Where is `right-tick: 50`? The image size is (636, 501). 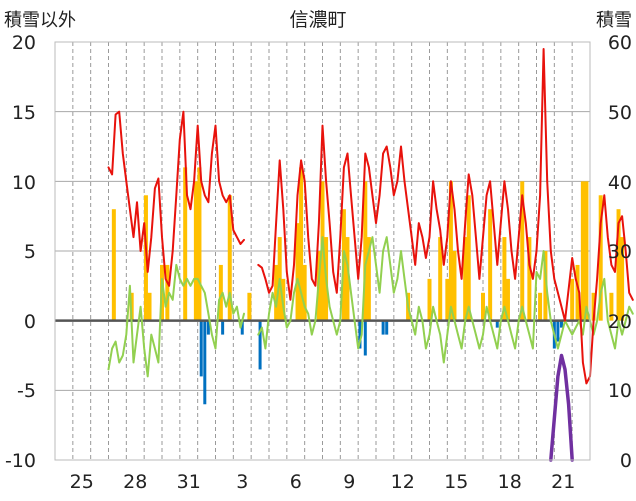
right-tick: 50 is located at coordinates (620, 113).